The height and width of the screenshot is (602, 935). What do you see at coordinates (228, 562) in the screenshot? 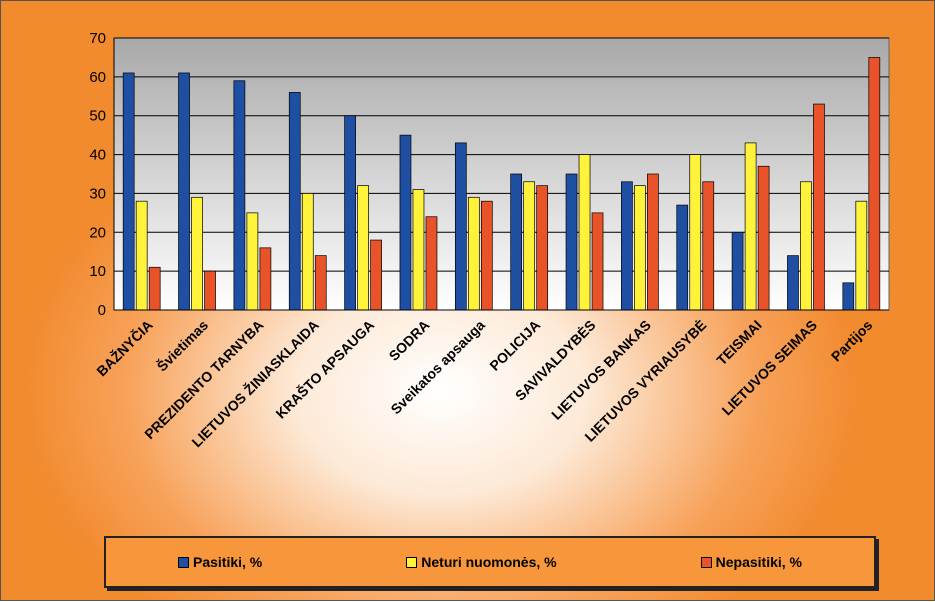
I see `legend-label-pasitiki: Pasitiki, %` at bounding box center [228, 562].